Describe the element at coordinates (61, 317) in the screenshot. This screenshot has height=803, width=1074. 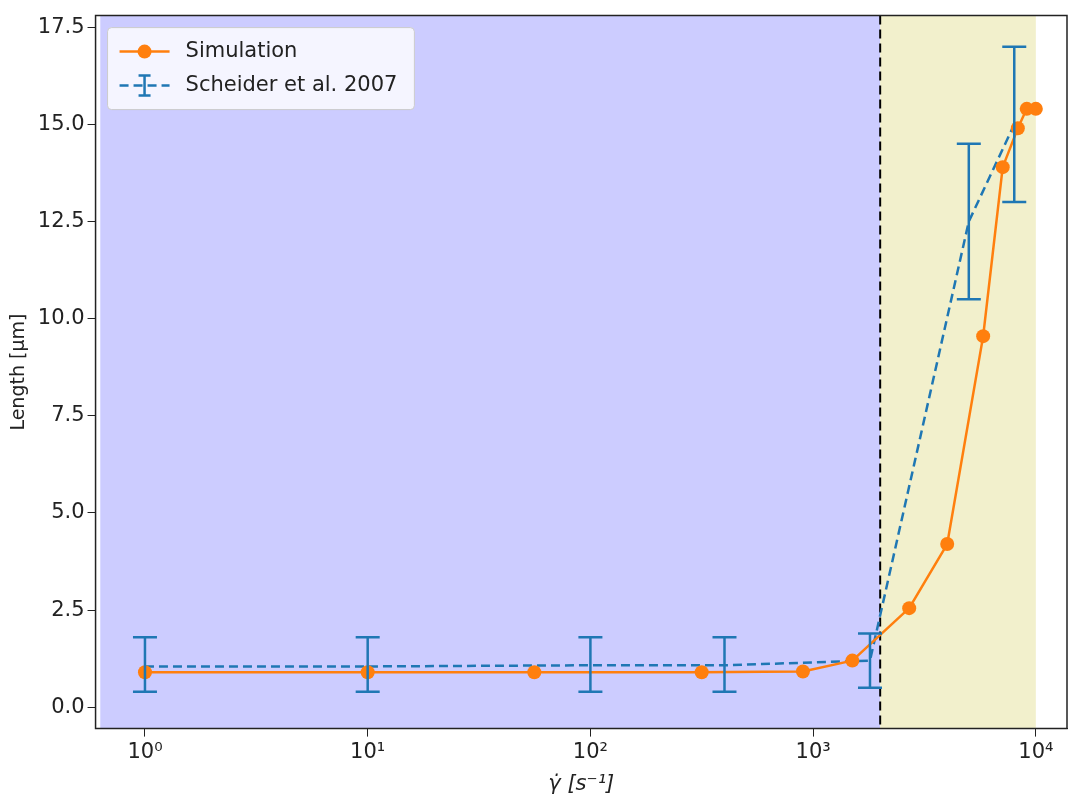
I see `y-tick-label: 10.0` at that location.